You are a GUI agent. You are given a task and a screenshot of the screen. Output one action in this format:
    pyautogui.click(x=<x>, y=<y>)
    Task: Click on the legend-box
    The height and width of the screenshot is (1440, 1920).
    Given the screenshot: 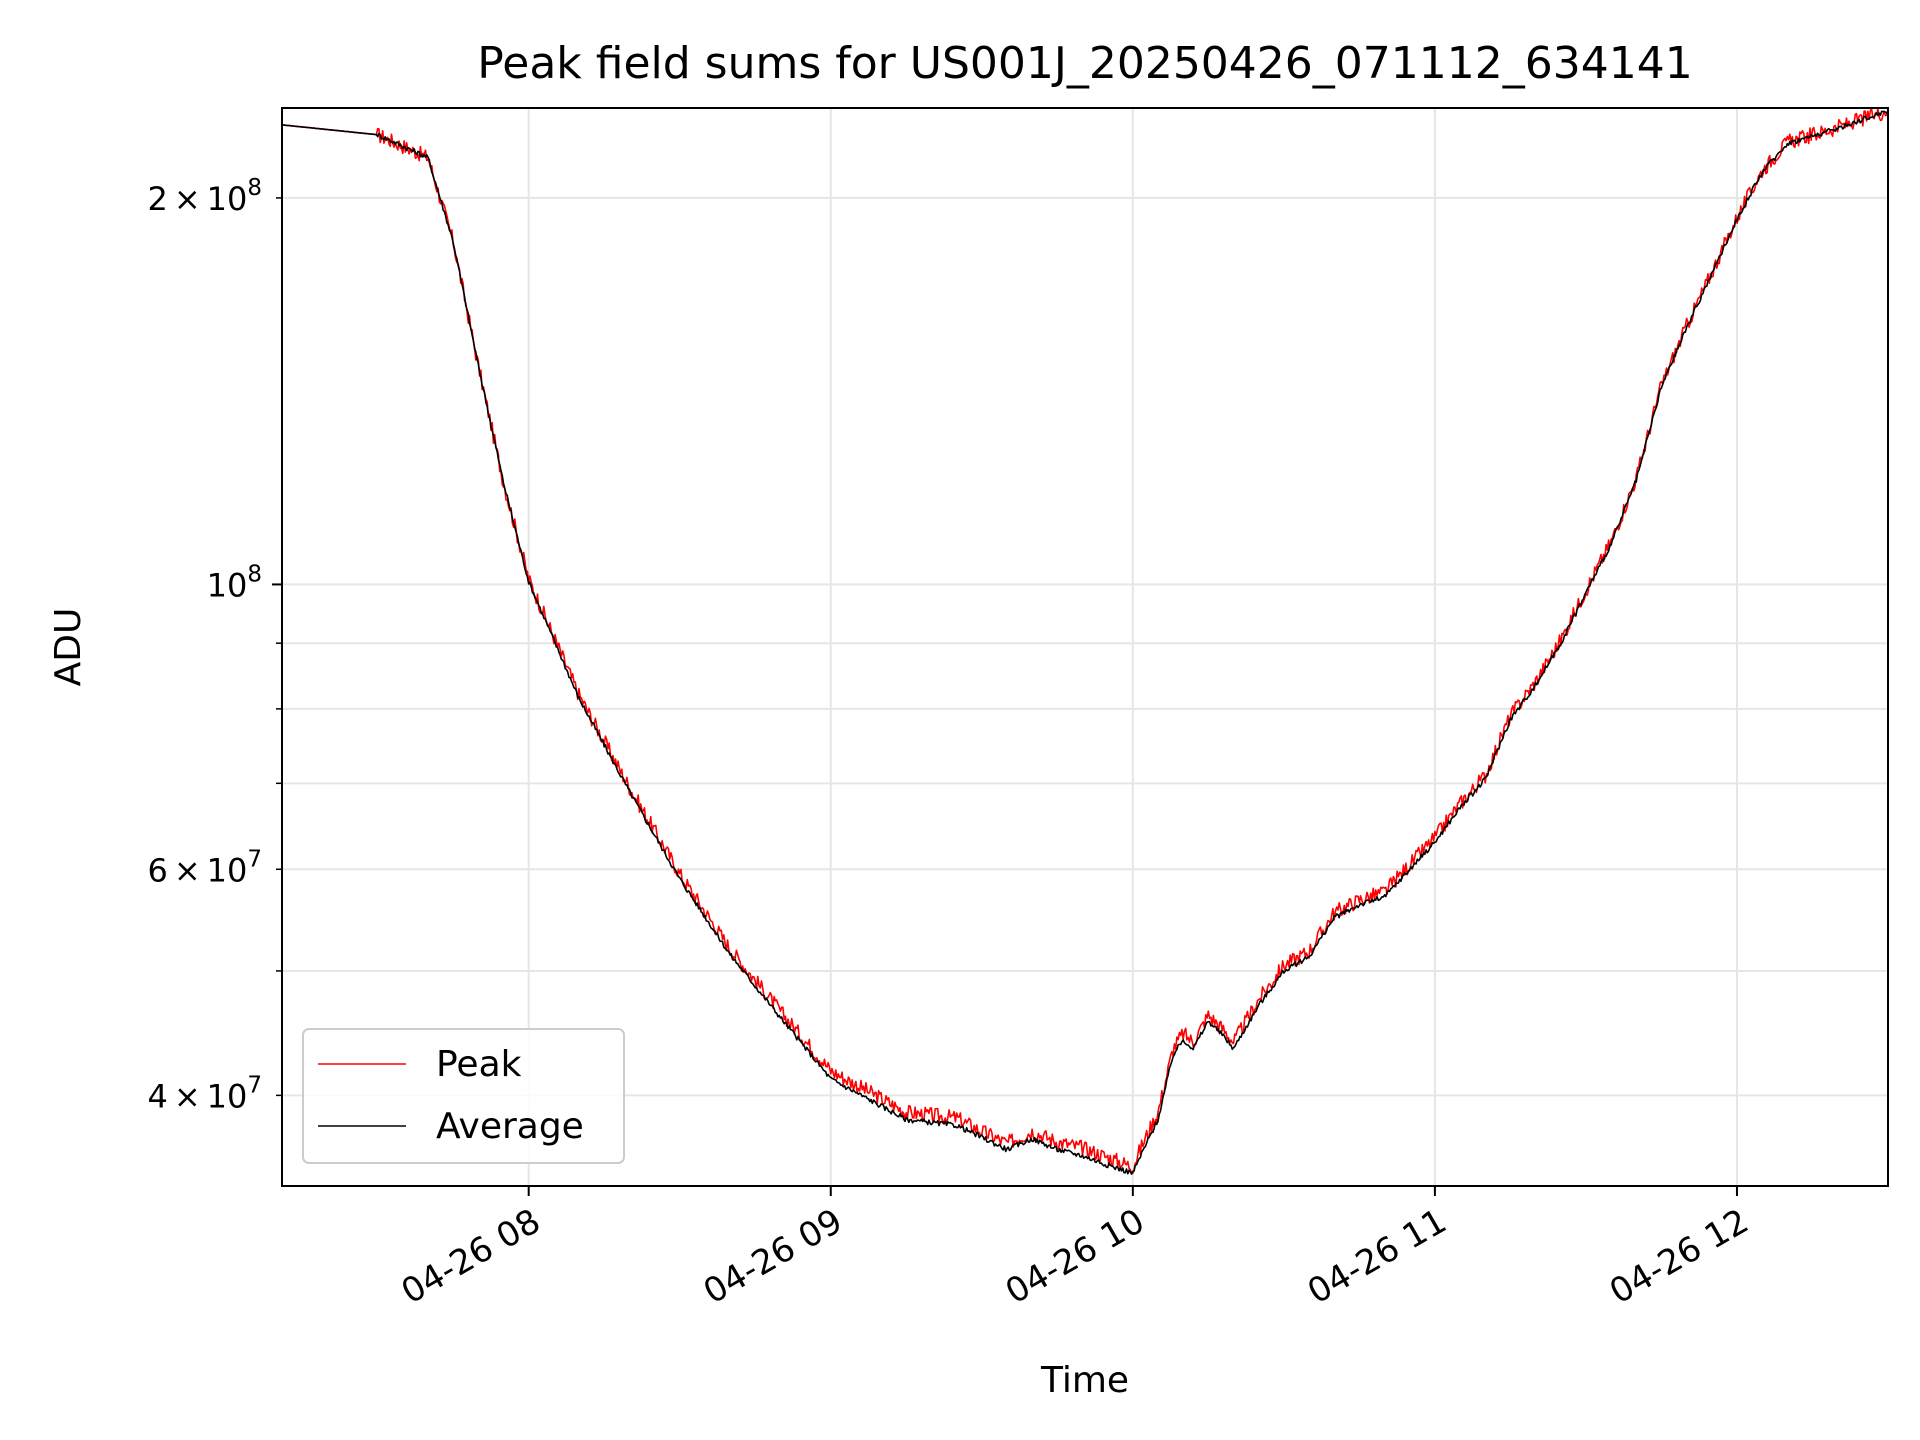 What is the action you would take?
    pyautogui.click(x=463, y=1096)
    